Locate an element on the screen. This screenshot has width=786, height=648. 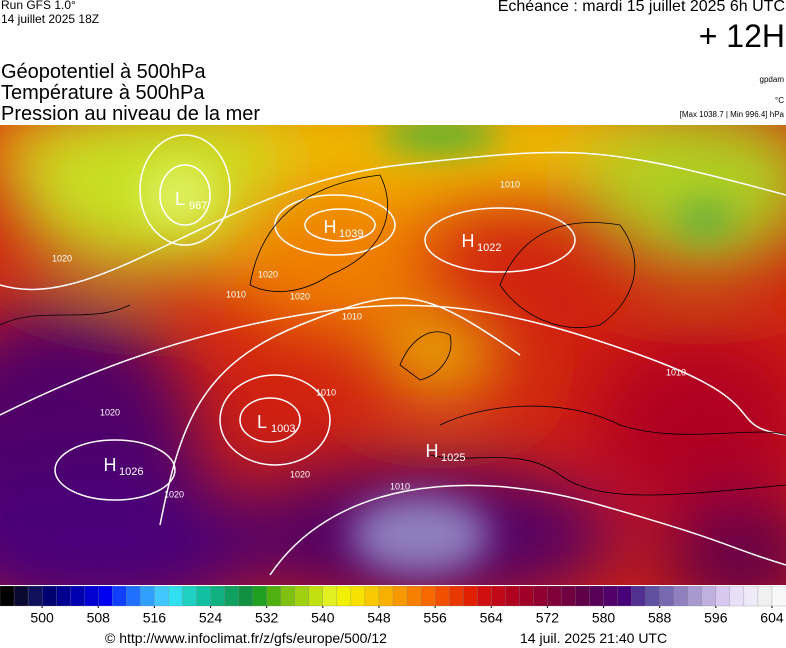
tick-label: 588 is located at coordinates (660, 618).